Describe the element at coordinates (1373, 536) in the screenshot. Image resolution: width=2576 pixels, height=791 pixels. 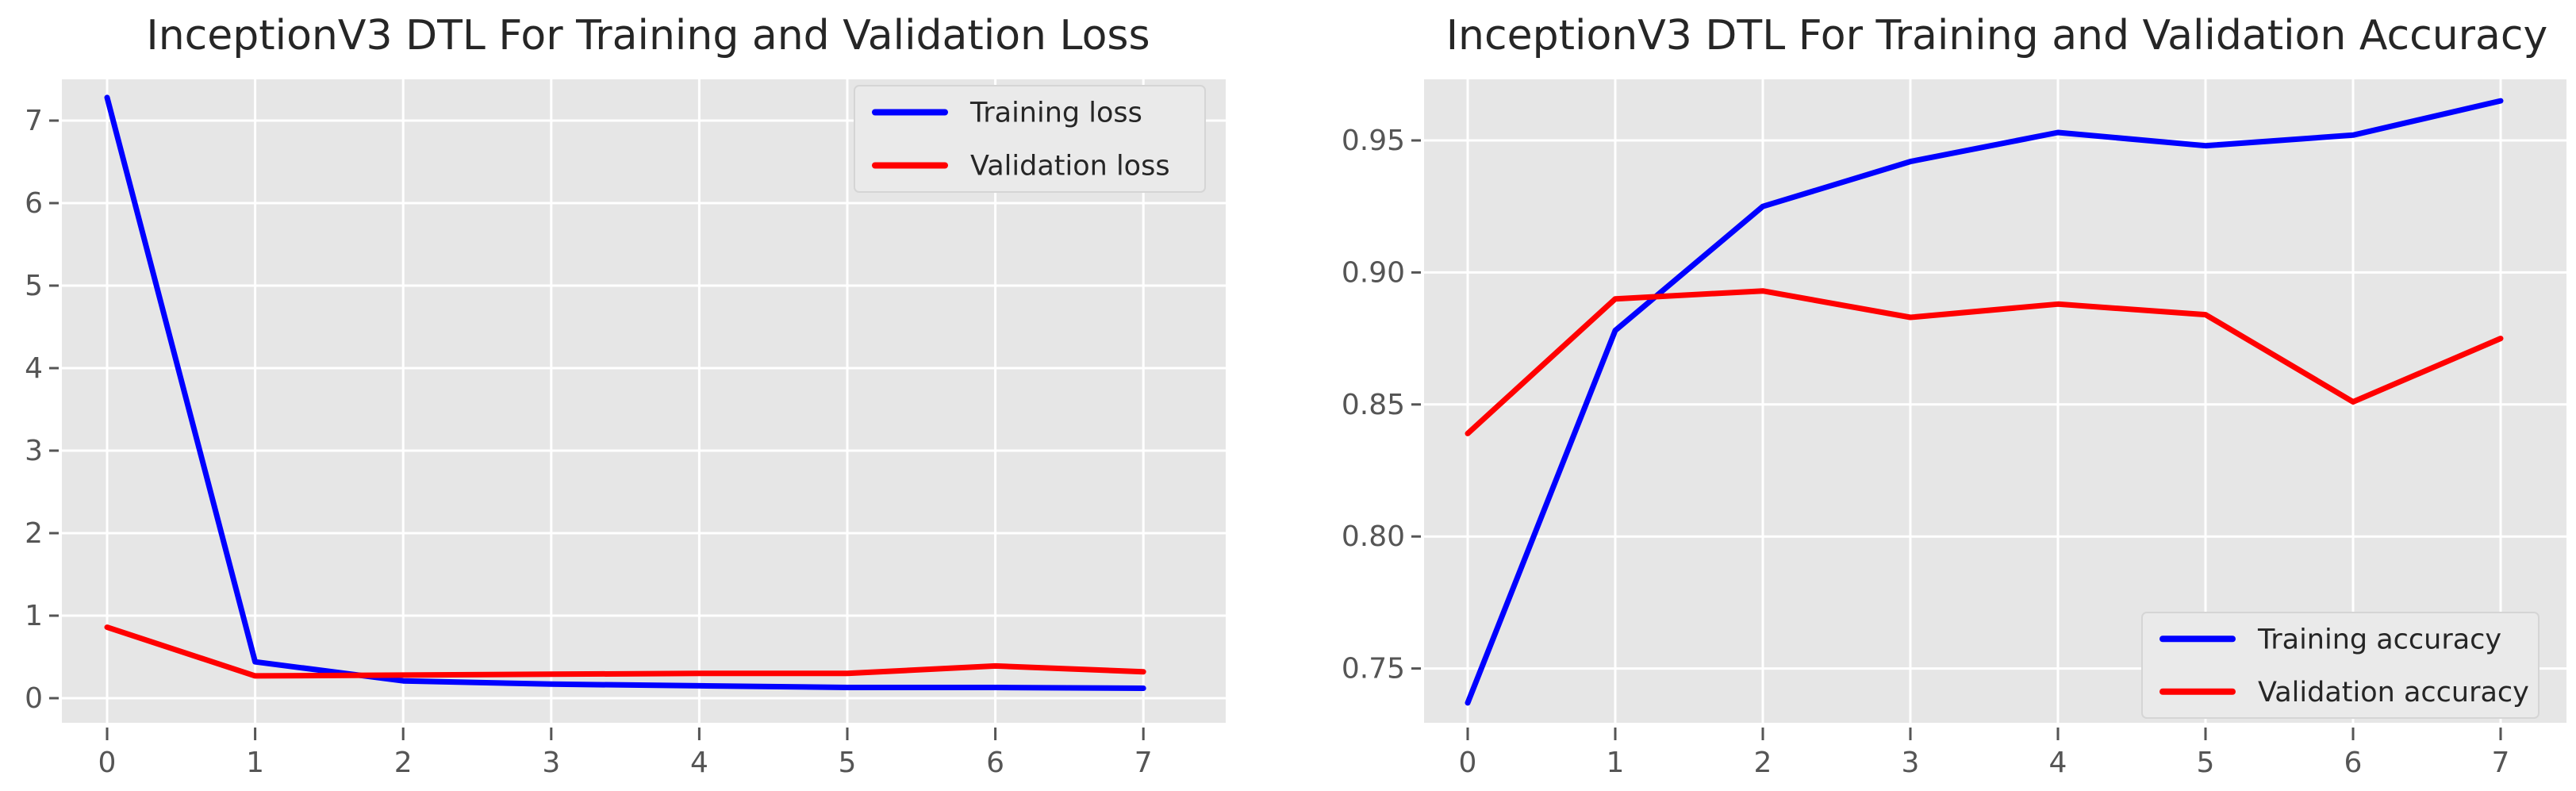
I see `y-tick-label: 0.80` at that location.